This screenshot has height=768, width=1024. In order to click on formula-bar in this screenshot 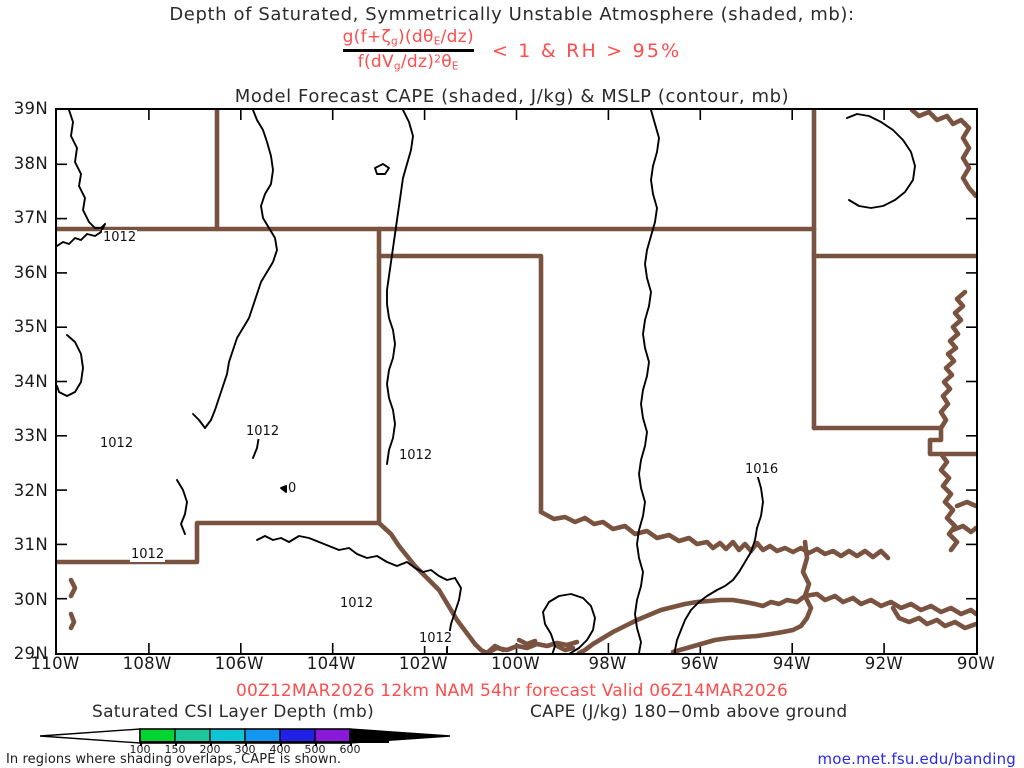, I will do `click(408, 51)`.